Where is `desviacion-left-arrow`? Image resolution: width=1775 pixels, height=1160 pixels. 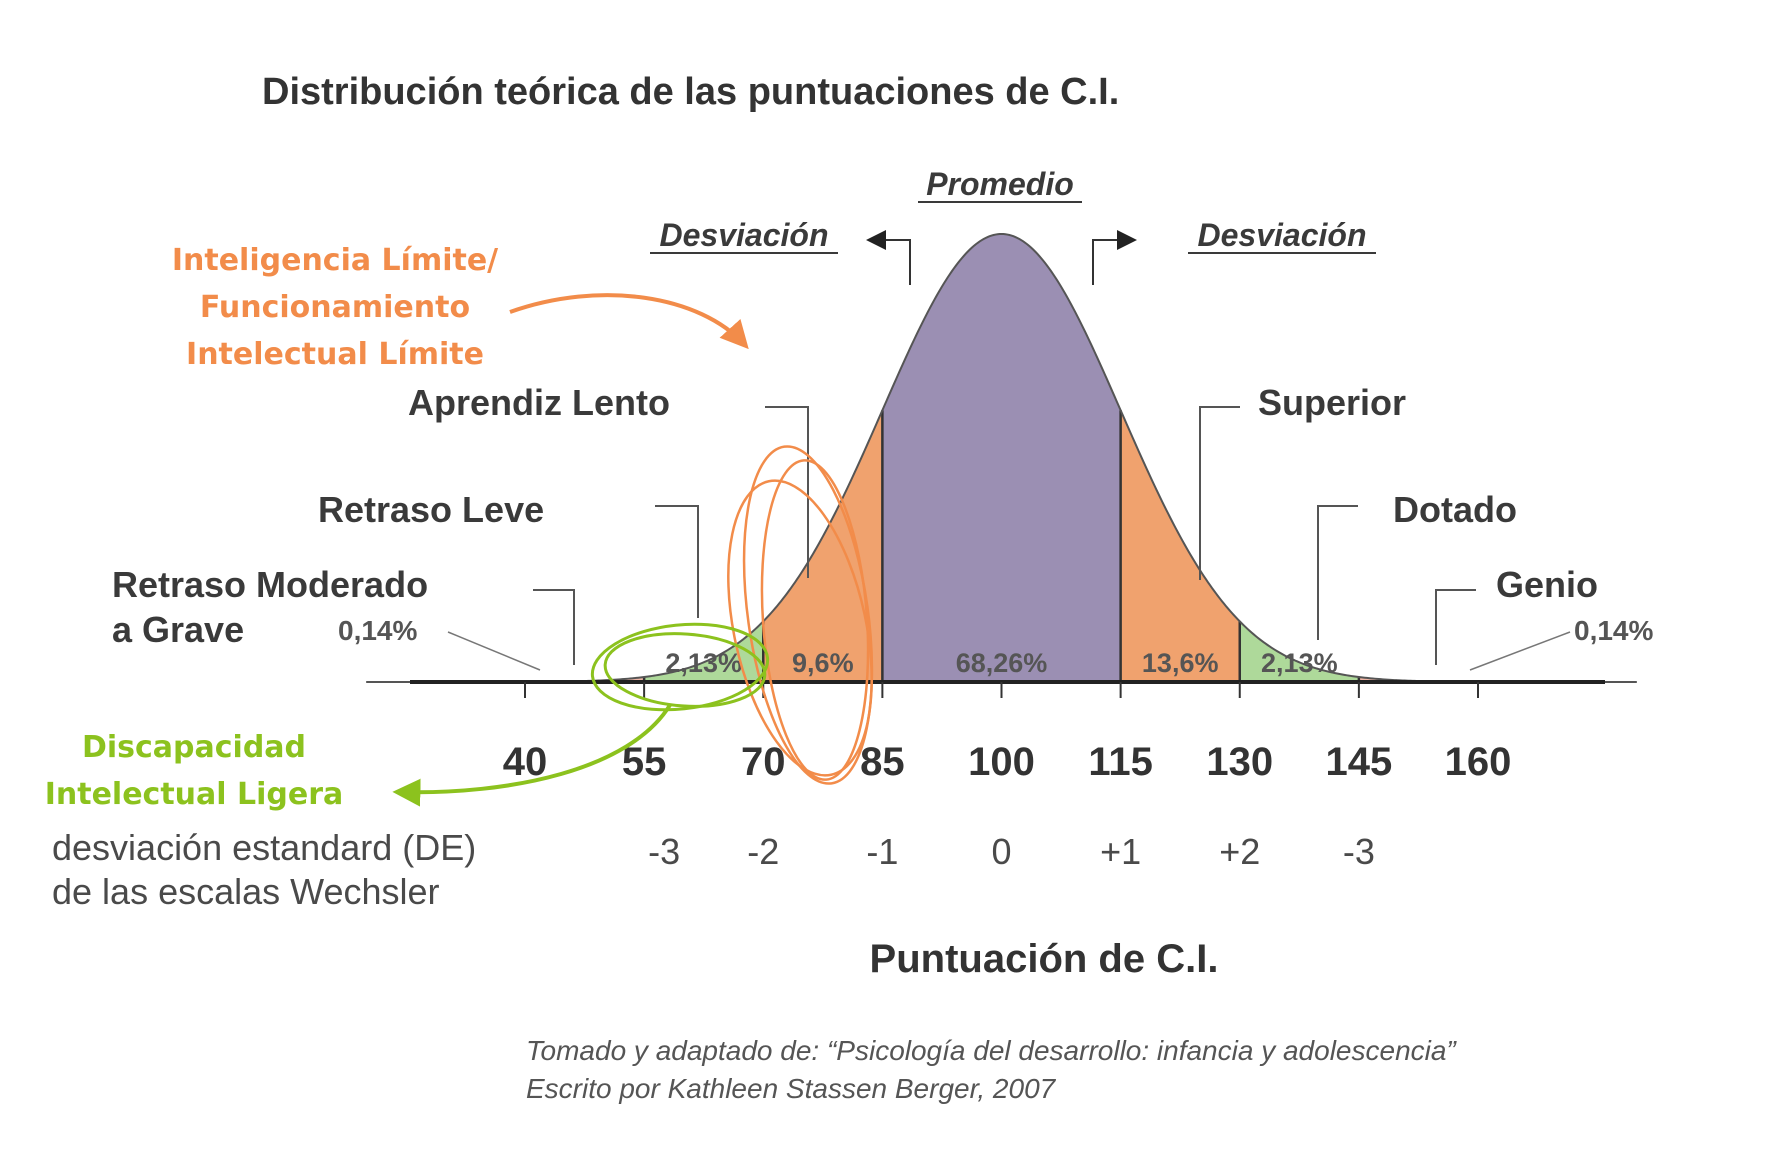
desviacion-left-arrow is located at coordinates (895, 262).